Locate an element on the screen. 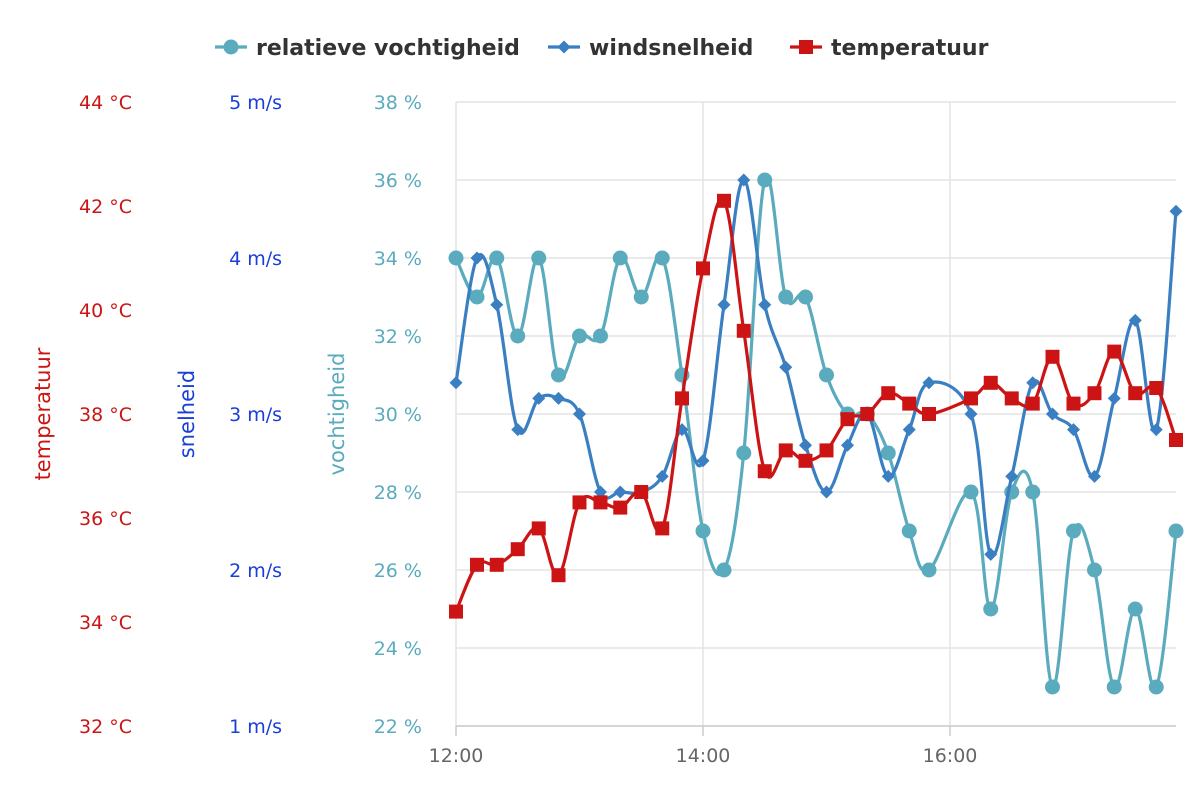 The image size is (1200, 800). x-tick-label: 12:00 is located at coordinates (456, 756).